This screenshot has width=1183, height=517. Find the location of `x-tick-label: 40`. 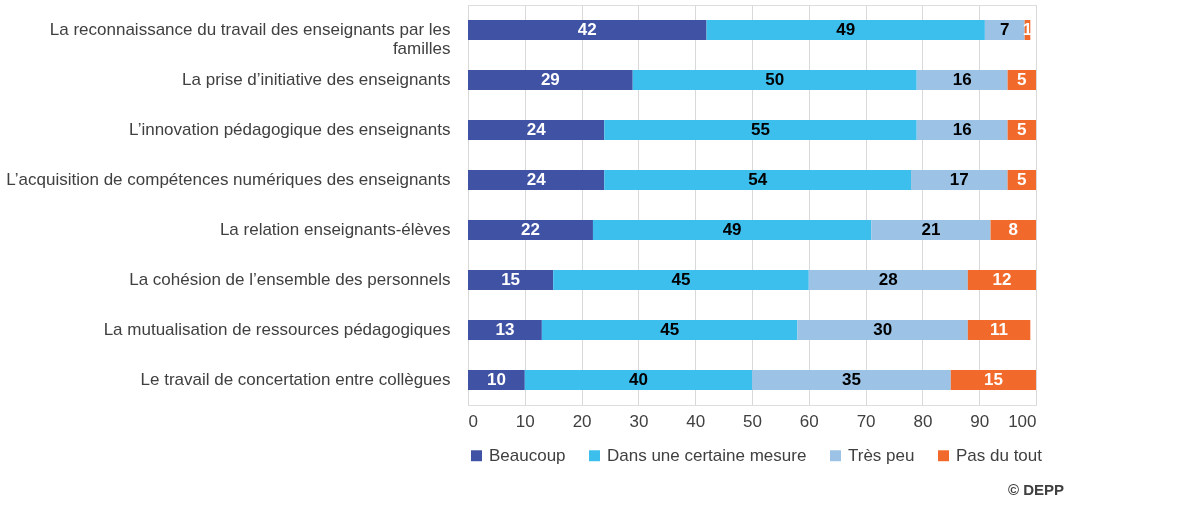

x-tick-label: 40 is located at coordinates (696, 421).